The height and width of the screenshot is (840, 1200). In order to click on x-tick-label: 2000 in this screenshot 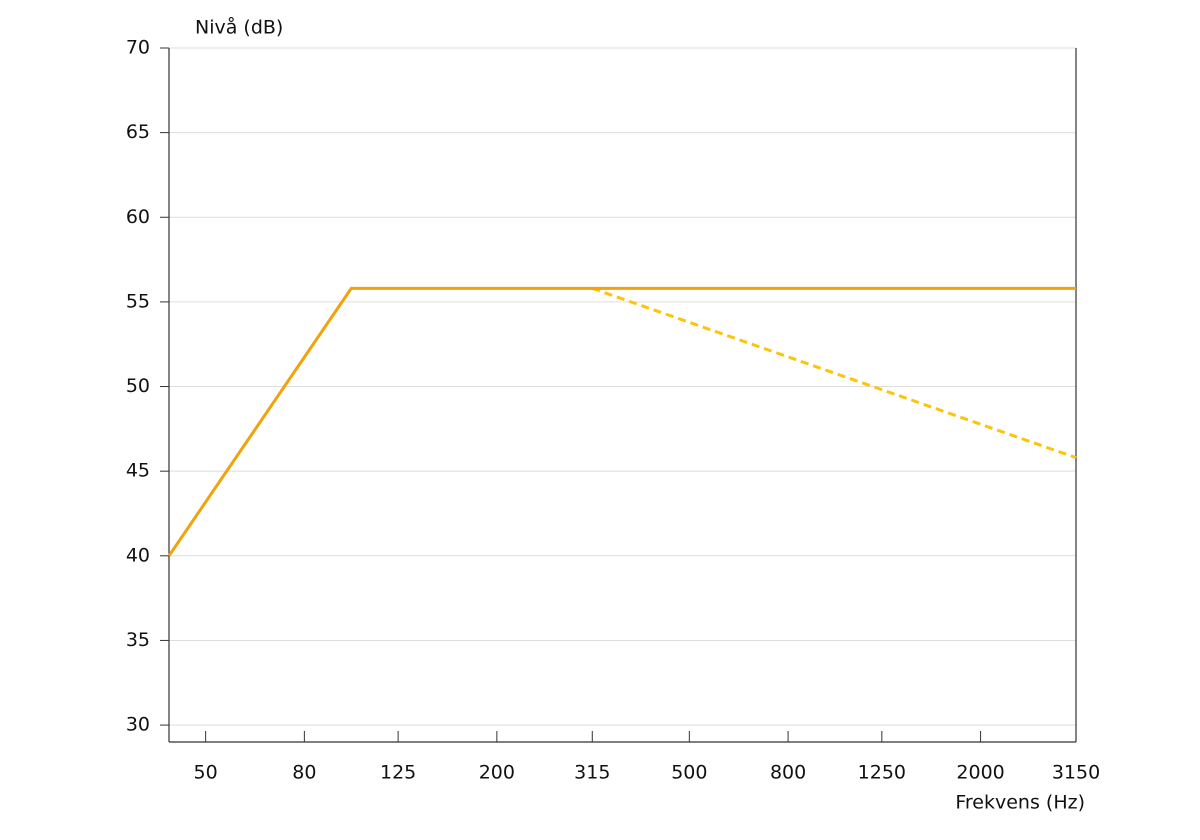, I will do `click(980, 773)`.